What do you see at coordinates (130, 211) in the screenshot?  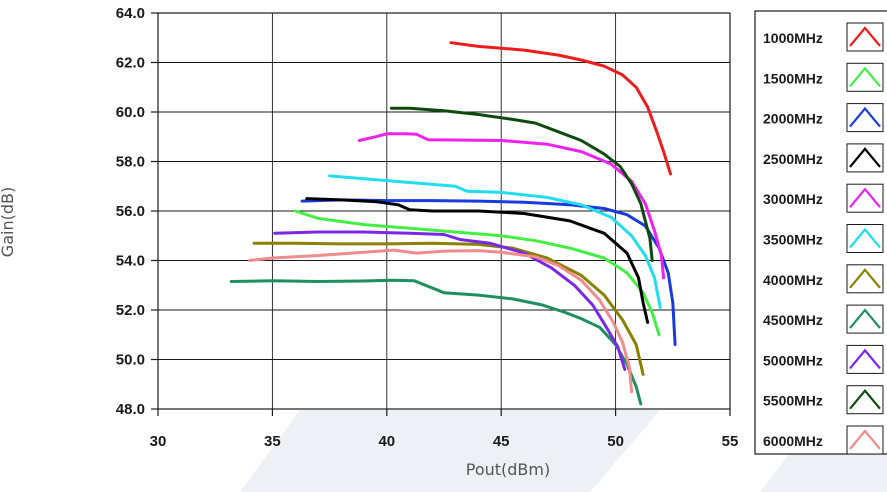 I see `y-tick-label: 56.0` at bounding box center [130, 211].